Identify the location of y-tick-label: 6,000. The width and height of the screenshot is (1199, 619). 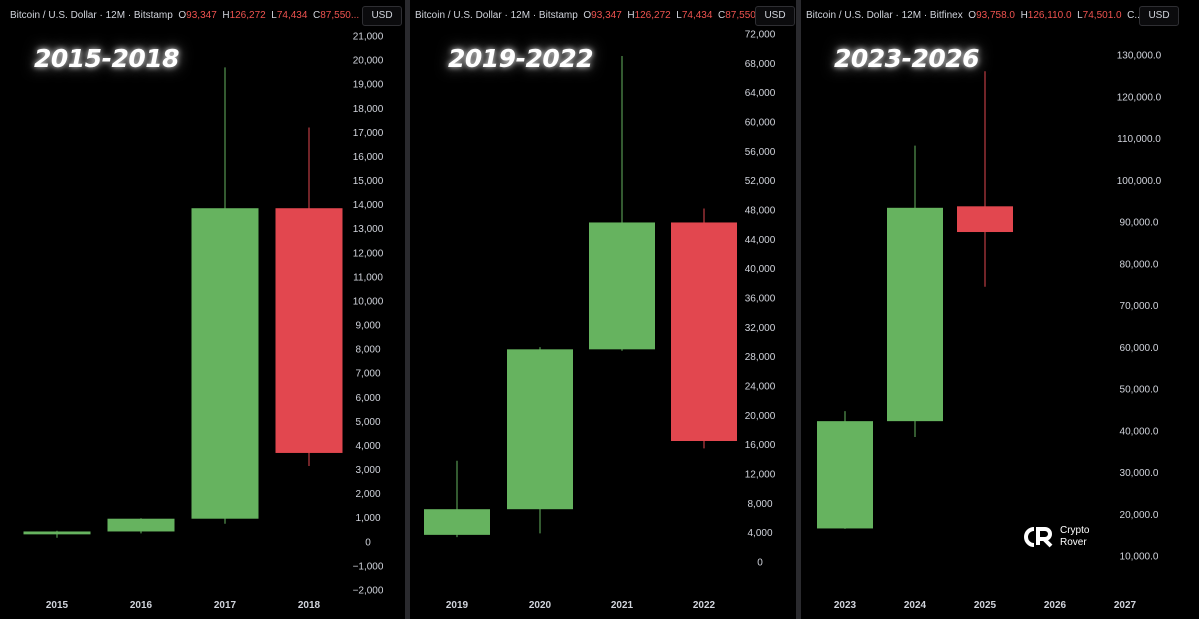
(367, 398).